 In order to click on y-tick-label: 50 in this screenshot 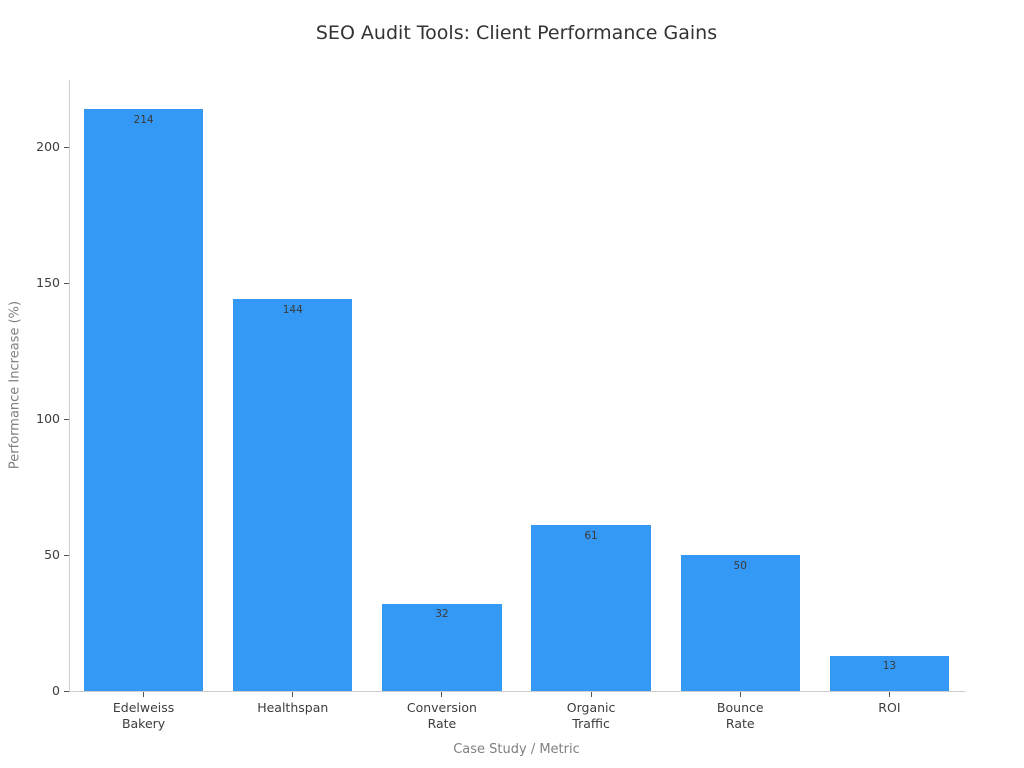, I will do `click(52, 555)`.